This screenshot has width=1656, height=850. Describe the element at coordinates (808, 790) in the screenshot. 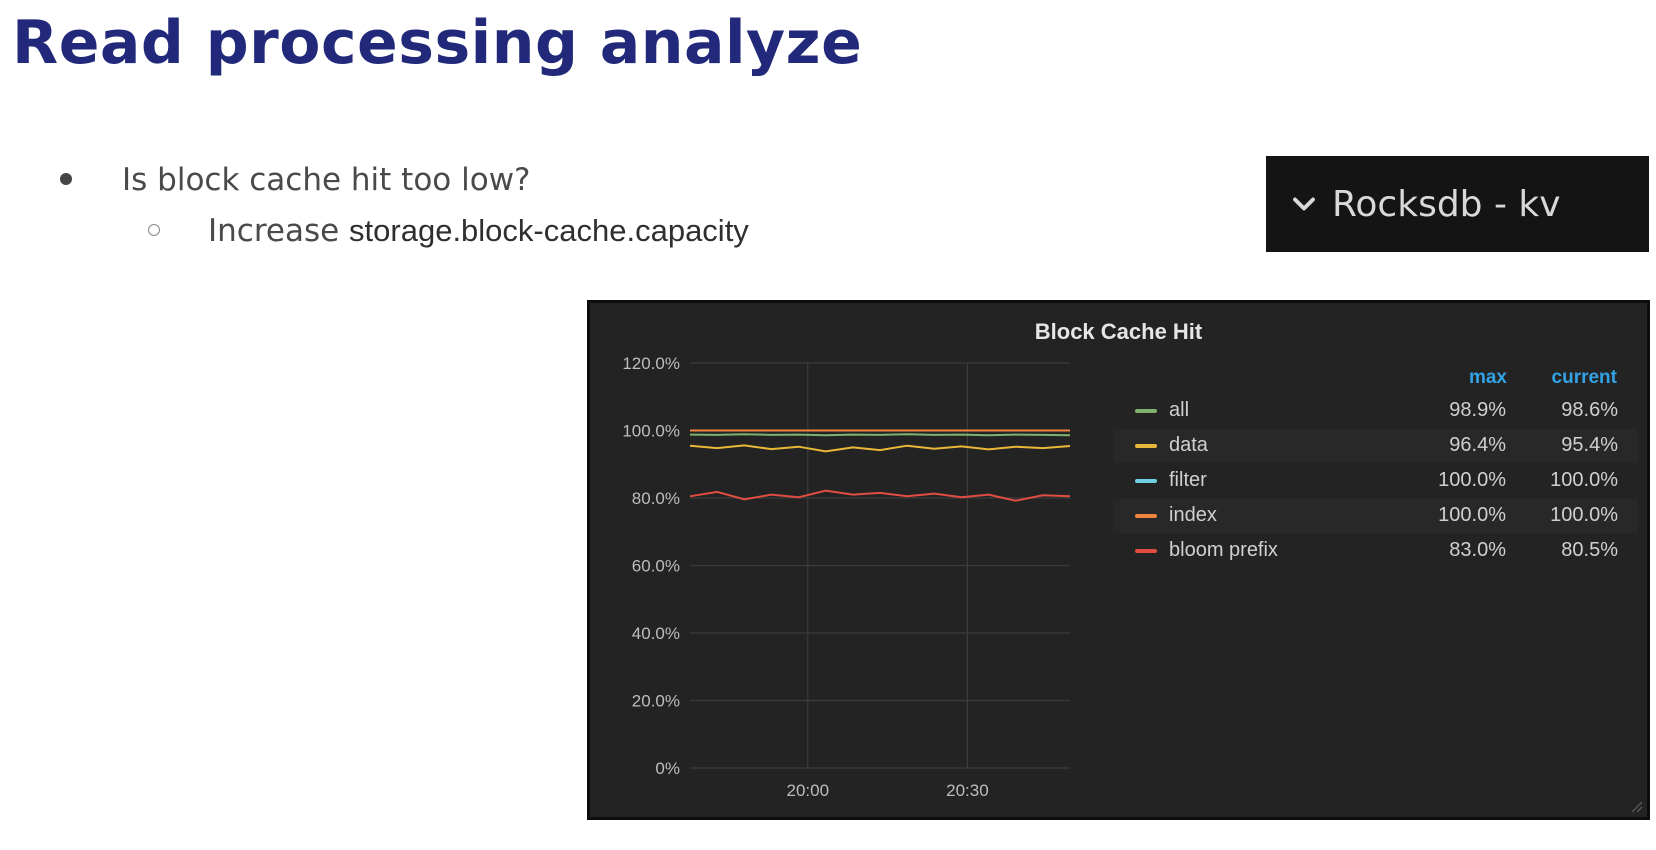

I see `x-tick-label: 20:00` at that location.